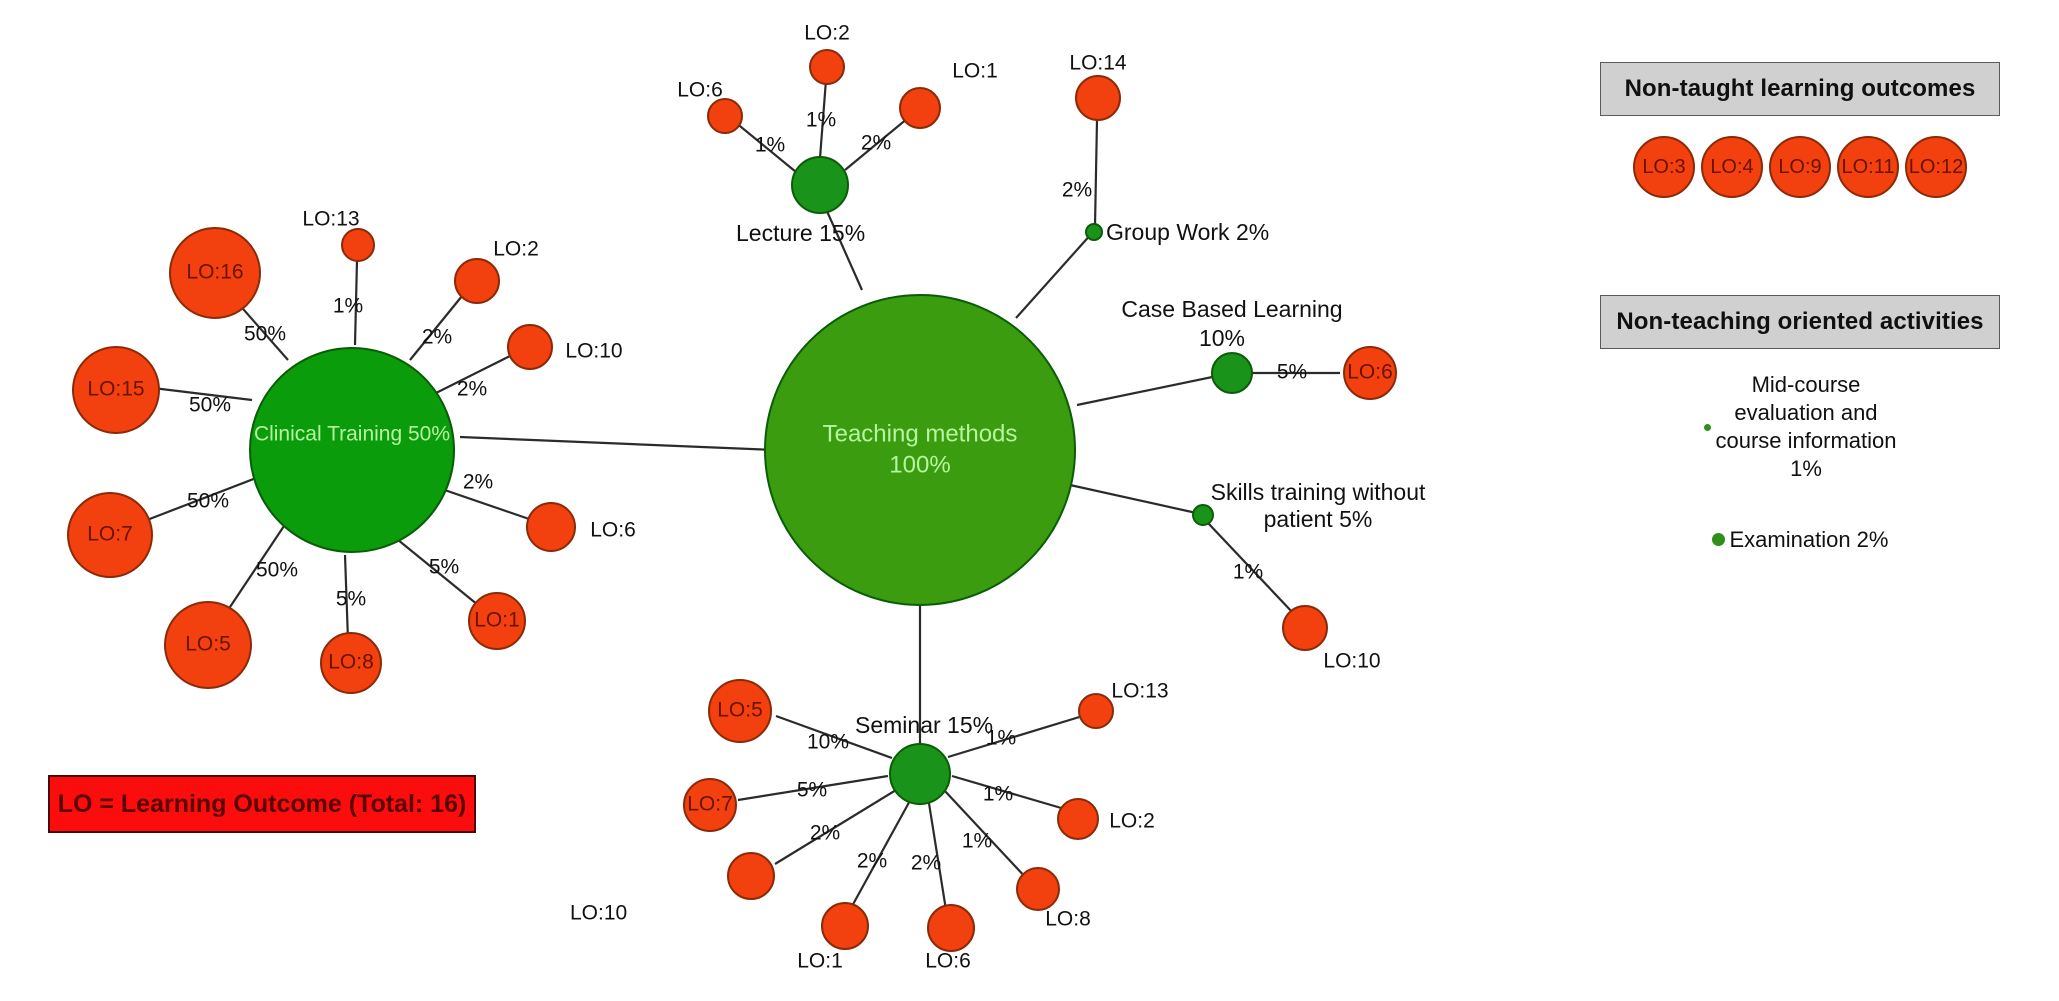  Describe the element at coordinates (951, 928) in the screenshot. I see `node-seminar-lo6` at that location.